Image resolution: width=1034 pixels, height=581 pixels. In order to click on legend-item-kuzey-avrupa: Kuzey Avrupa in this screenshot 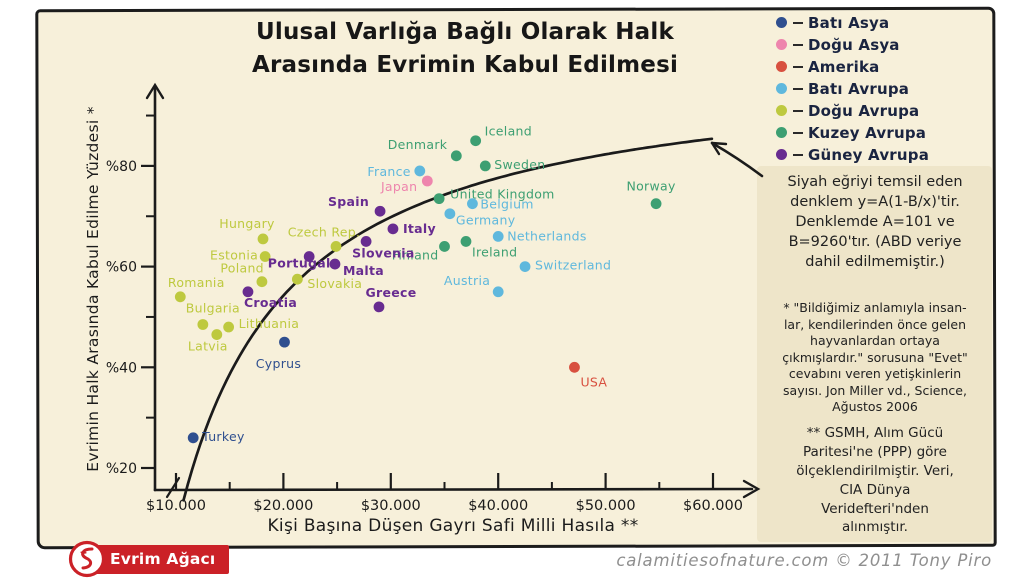, I will do `click(883, 132)`.